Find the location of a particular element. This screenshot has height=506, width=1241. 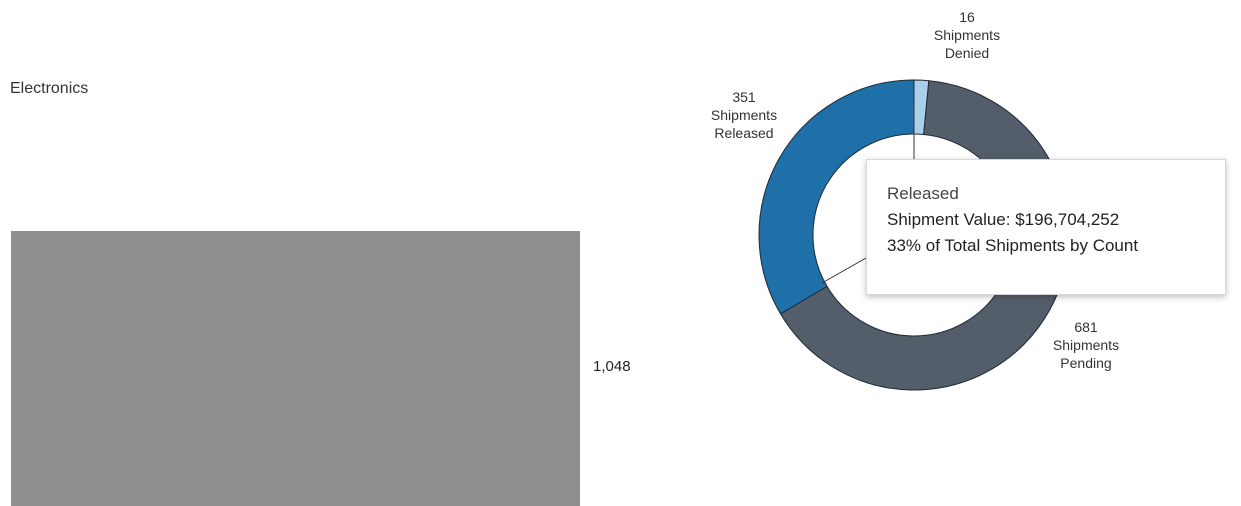

tooltip-percent-line: 33% of Total Shipments by Count is located at coordinates (1013, 245).